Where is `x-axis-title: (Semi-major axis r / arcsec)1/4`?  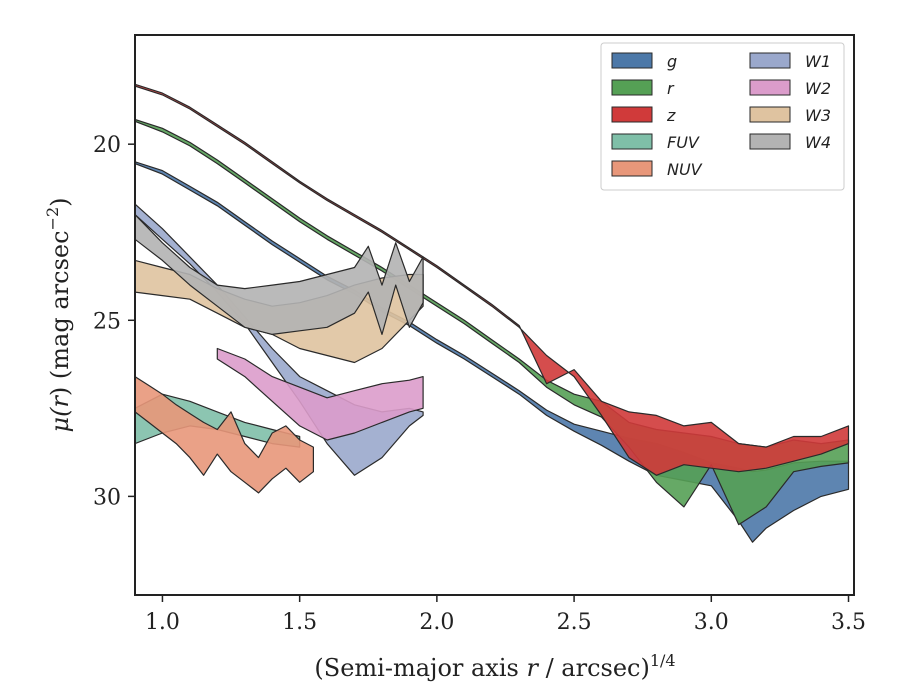
x-axis-title: (Semi-major axis r / arcsec)1/4 is located at coordinates (494, 666).